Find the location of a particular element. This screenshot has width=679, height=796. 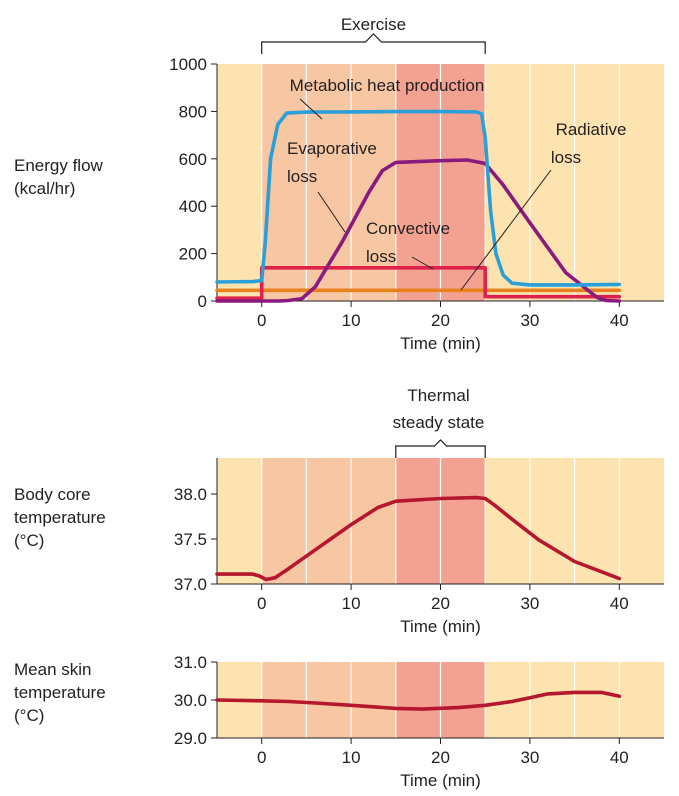

radiative-label-line1: Radiative is located at coordinates (591, 129).